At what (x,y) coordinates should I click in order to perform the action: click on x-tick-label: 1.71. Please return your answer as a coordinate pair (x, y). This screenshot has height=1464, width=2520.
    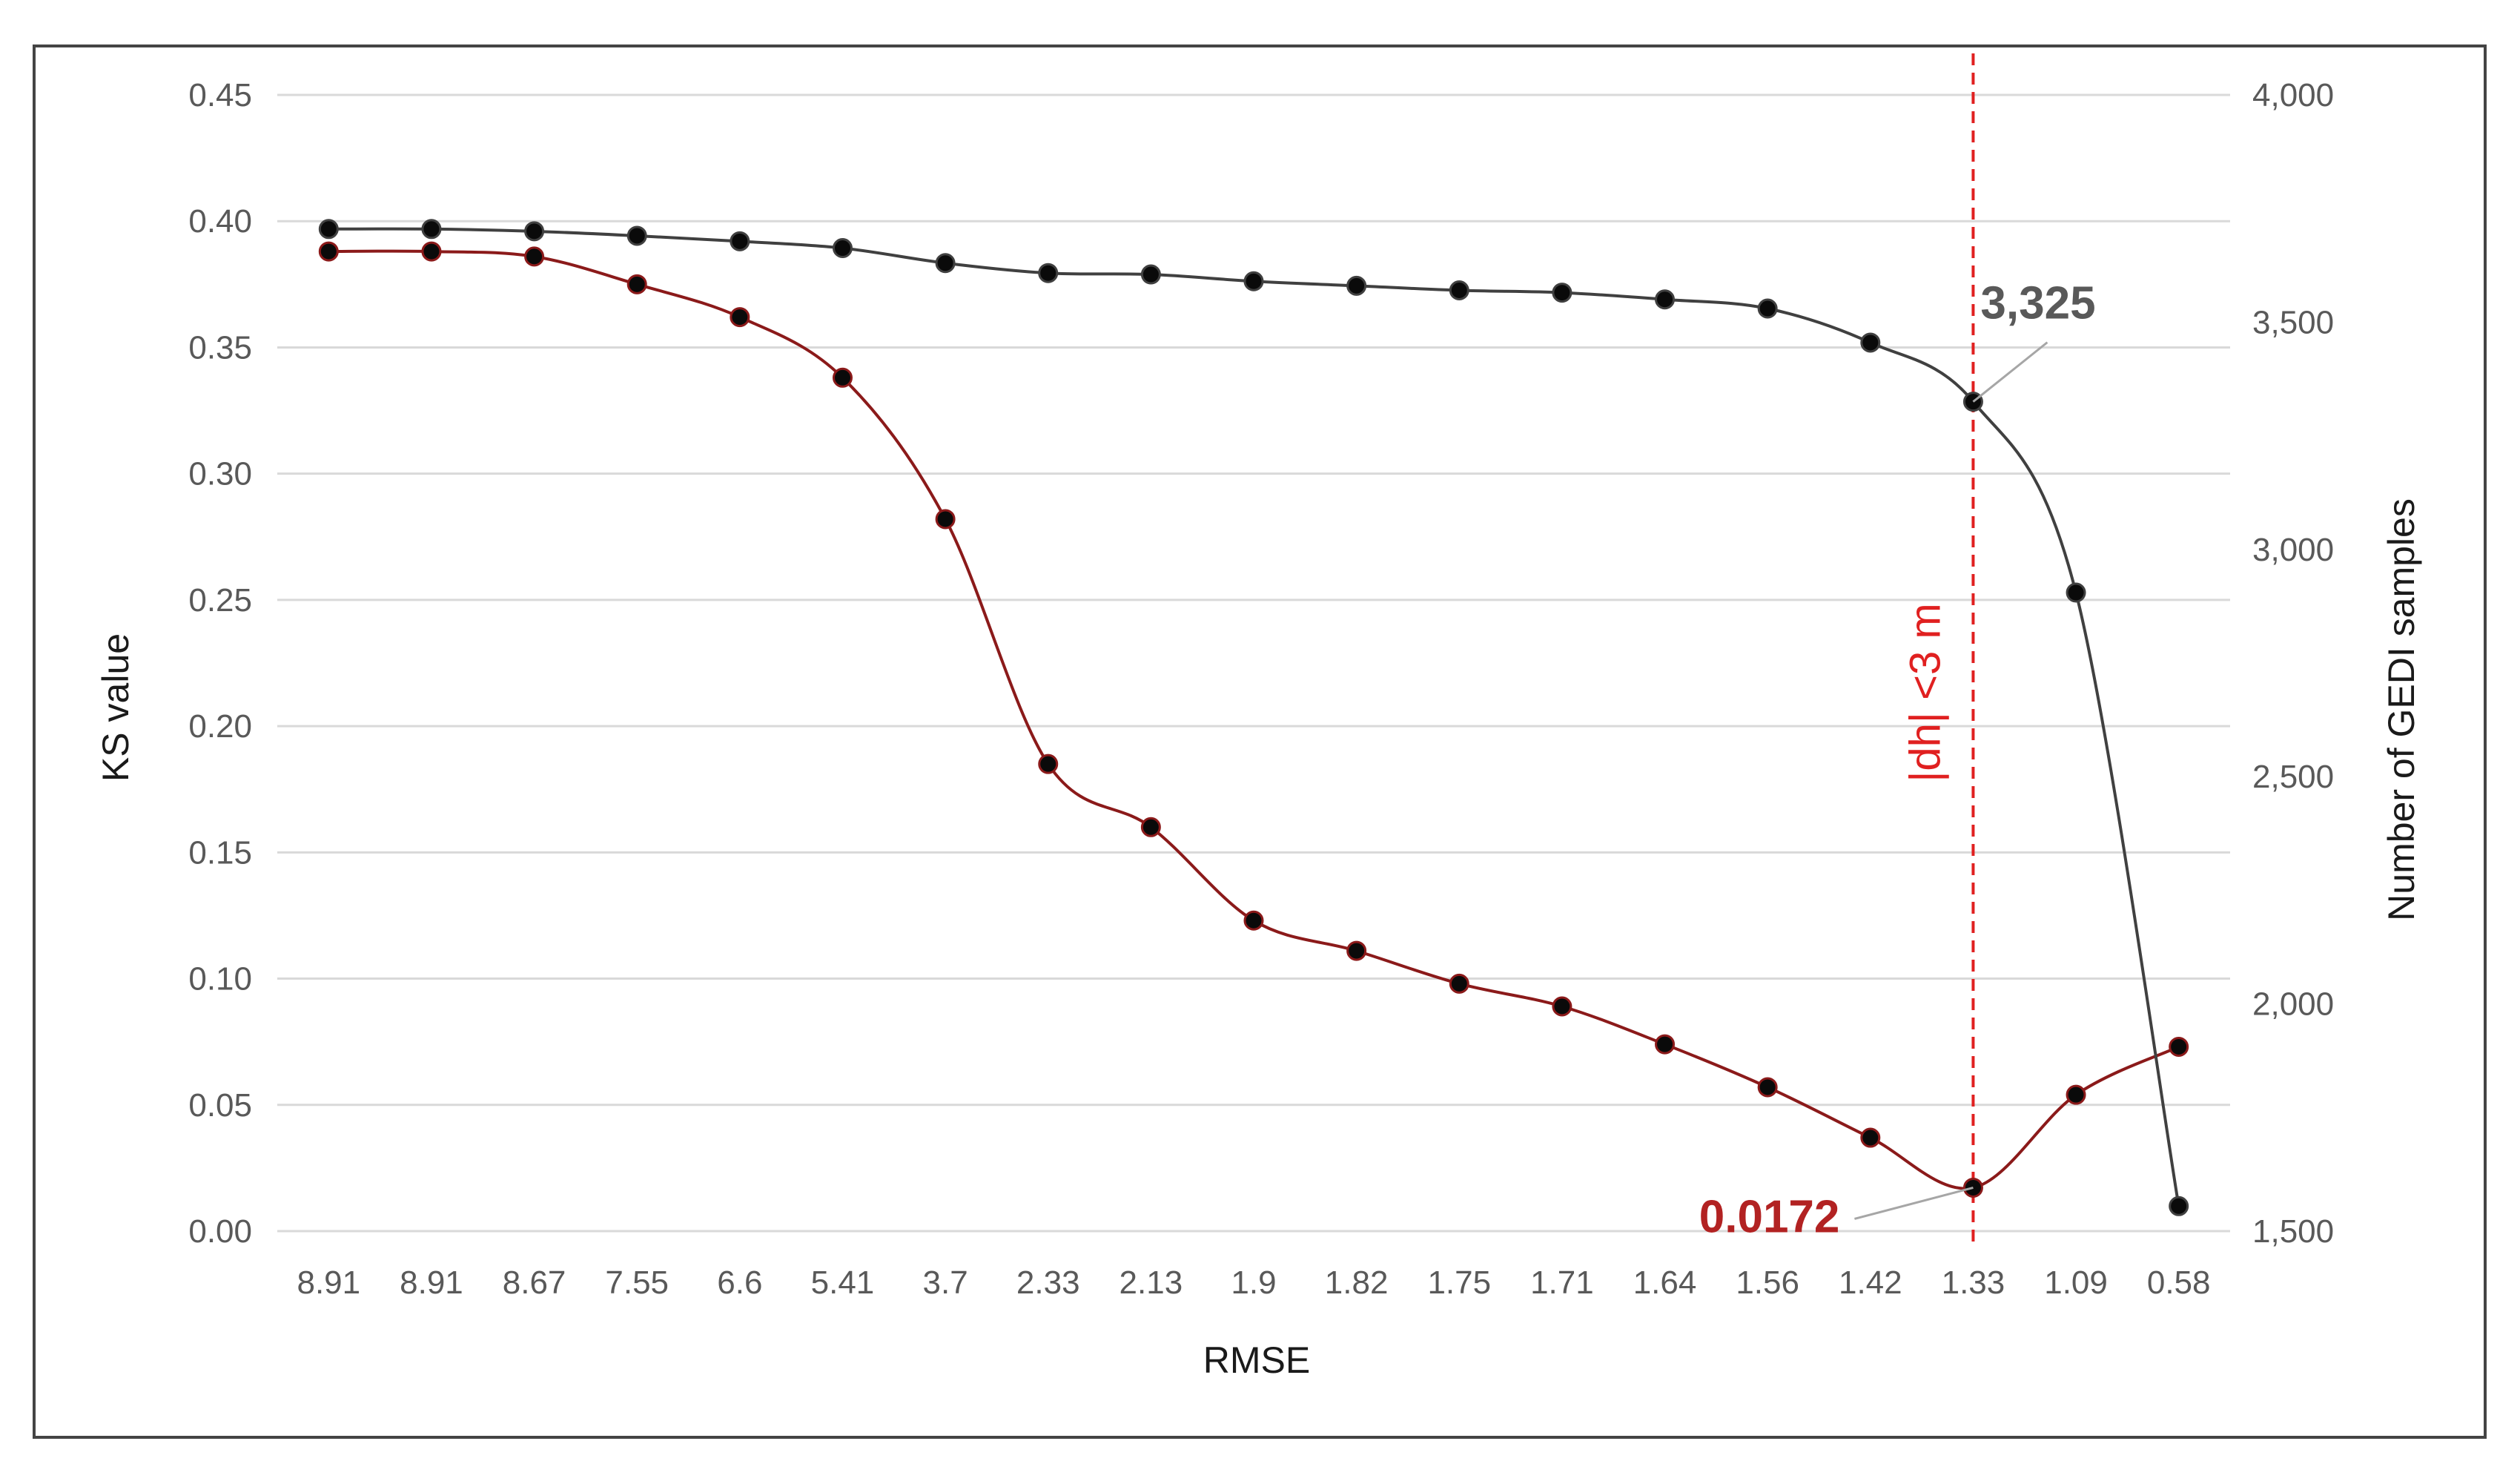
    Looking at the image, I should click on (1562, 1282).